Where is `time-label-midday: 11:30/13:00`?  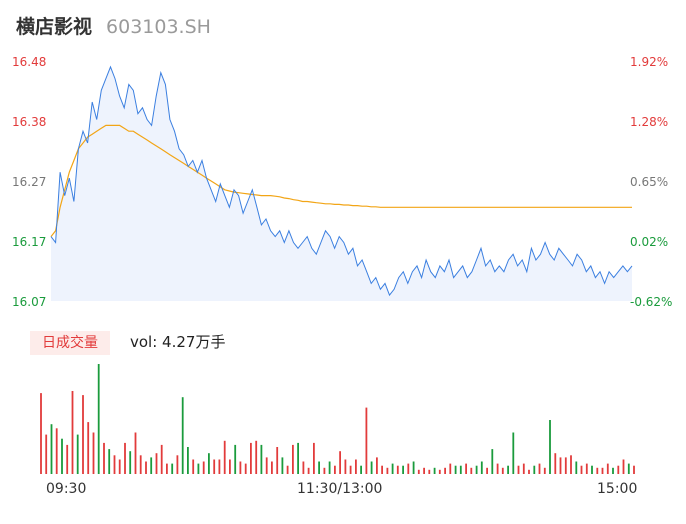
time-label-midday: 11:30/13:00 is located at coordinates (340, 489).